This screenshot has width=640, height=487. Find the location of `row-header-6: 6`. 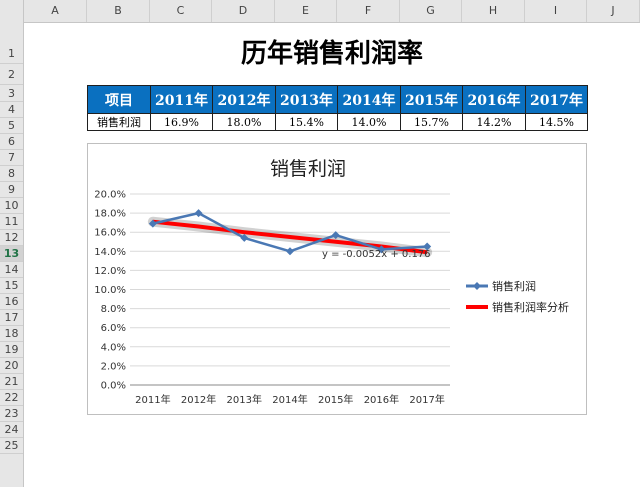

row-header-6: 6 is located at coordinates (11, 142).